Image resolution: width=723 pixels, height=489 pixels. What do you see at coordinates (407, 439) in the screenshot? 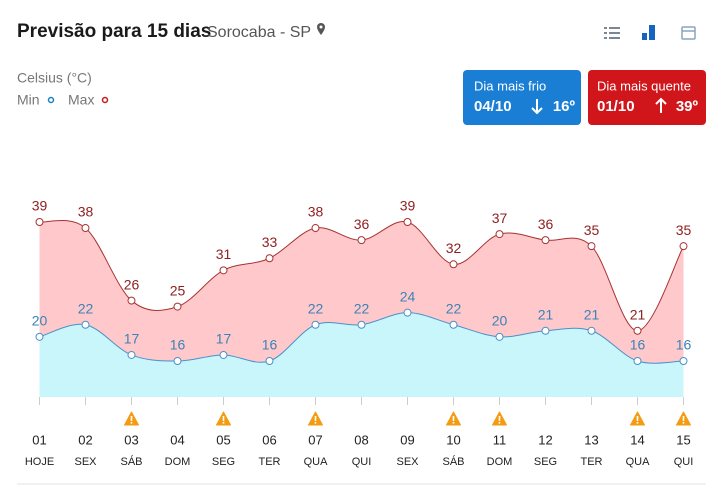
I see `day-label: 09` at bounding box center [407, 439].